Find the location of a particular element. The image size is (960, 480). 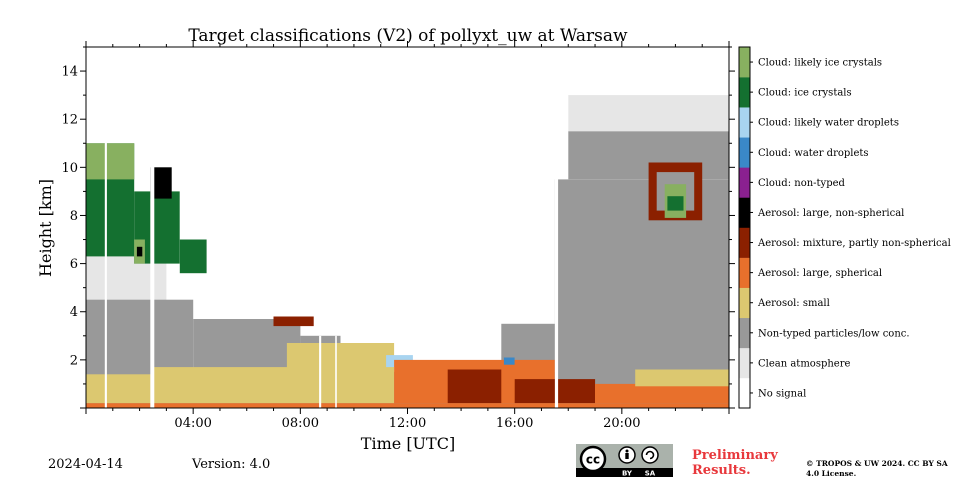

x-tick-label: 04:00 is located at coordinates (192, 423).